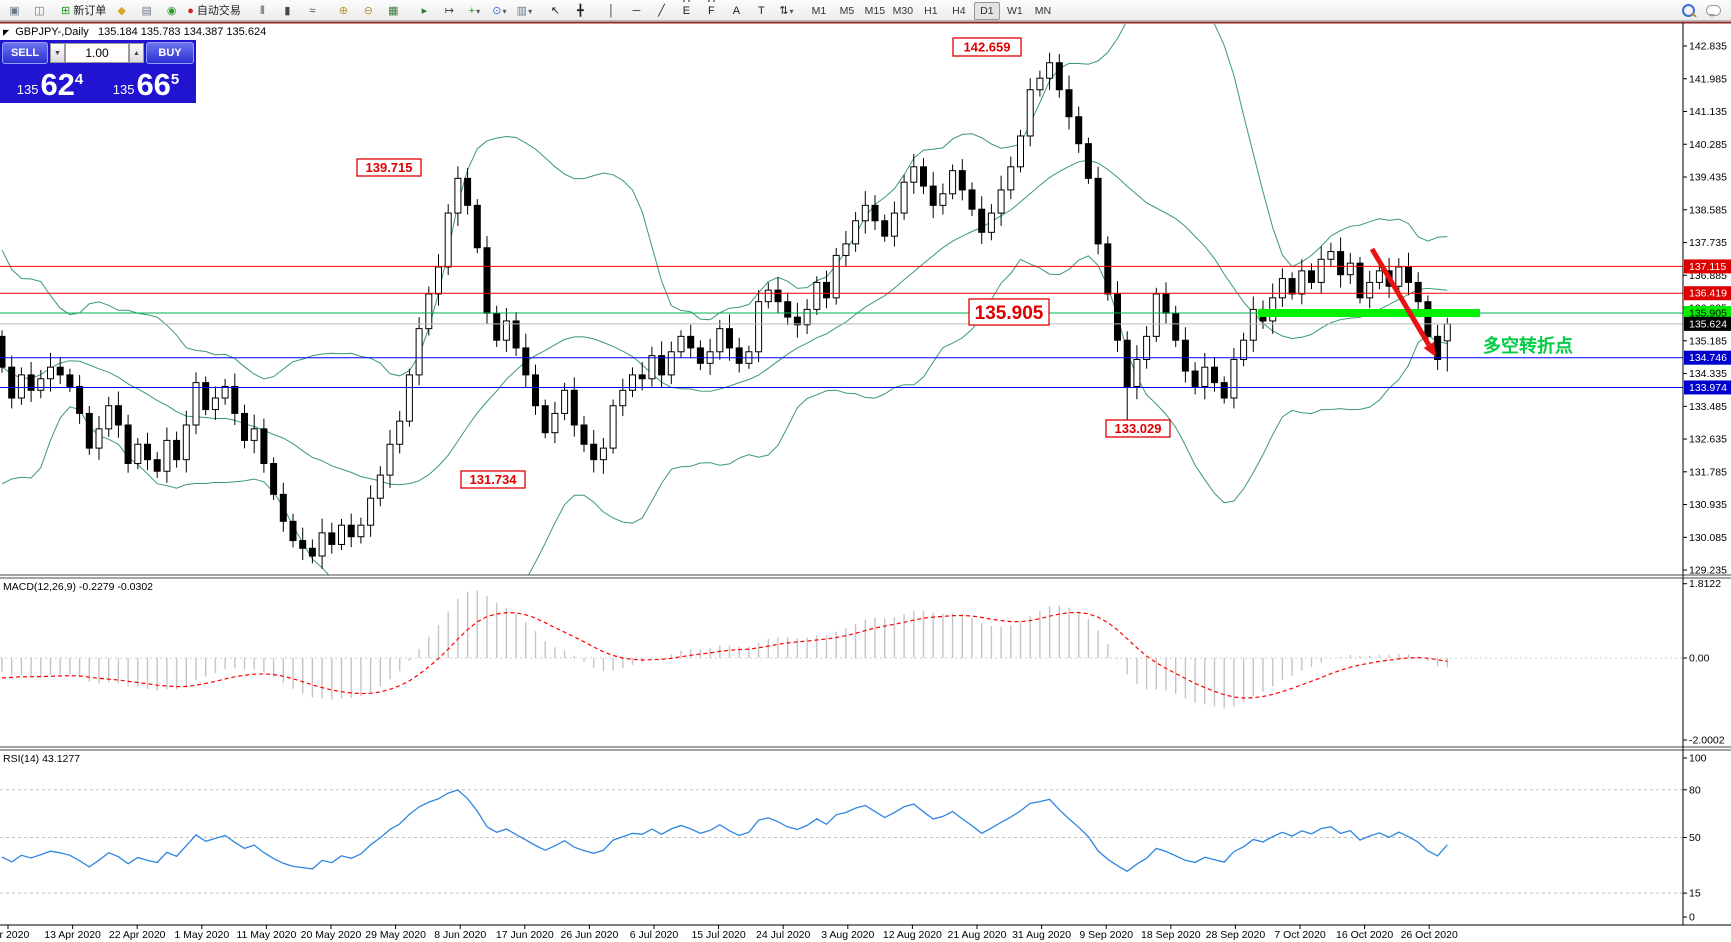 The width and height of the screenshot is (1731, 942). Describe the element at coordinates (389, 167) in the screenshot. I see `svg-text: 139.715` at that location.